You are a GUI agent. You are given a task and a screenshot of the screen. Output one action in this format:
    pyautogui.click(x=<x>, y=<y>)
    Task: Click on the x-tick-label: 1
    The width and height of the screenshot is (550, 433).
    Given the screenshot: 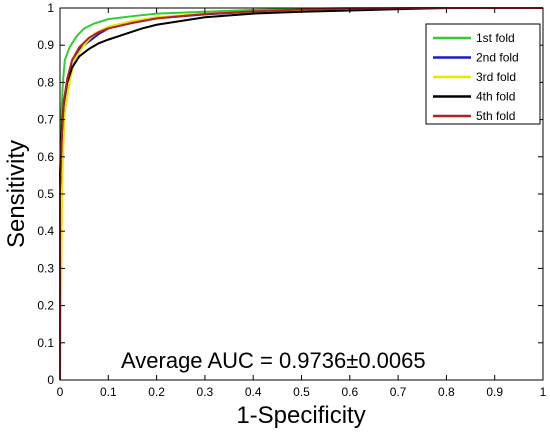 What is the action you would take?
    pyautogui.click(x=543, y=392)
    